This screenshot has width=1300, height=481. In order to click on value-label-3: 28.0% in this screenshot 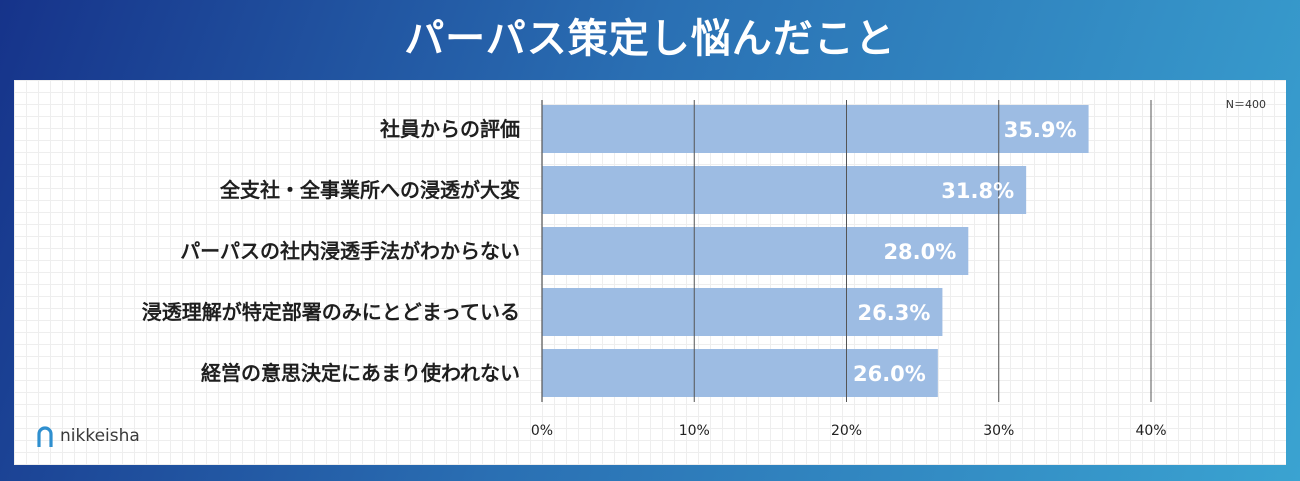, I will do `click(919, 252)`.